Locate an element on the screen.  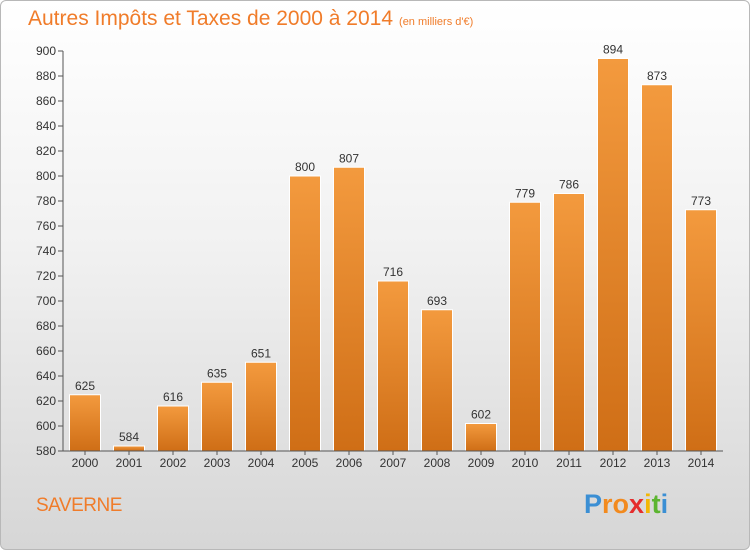
x-tick-label-2006: 2006 is located at coordinates (349, 463).